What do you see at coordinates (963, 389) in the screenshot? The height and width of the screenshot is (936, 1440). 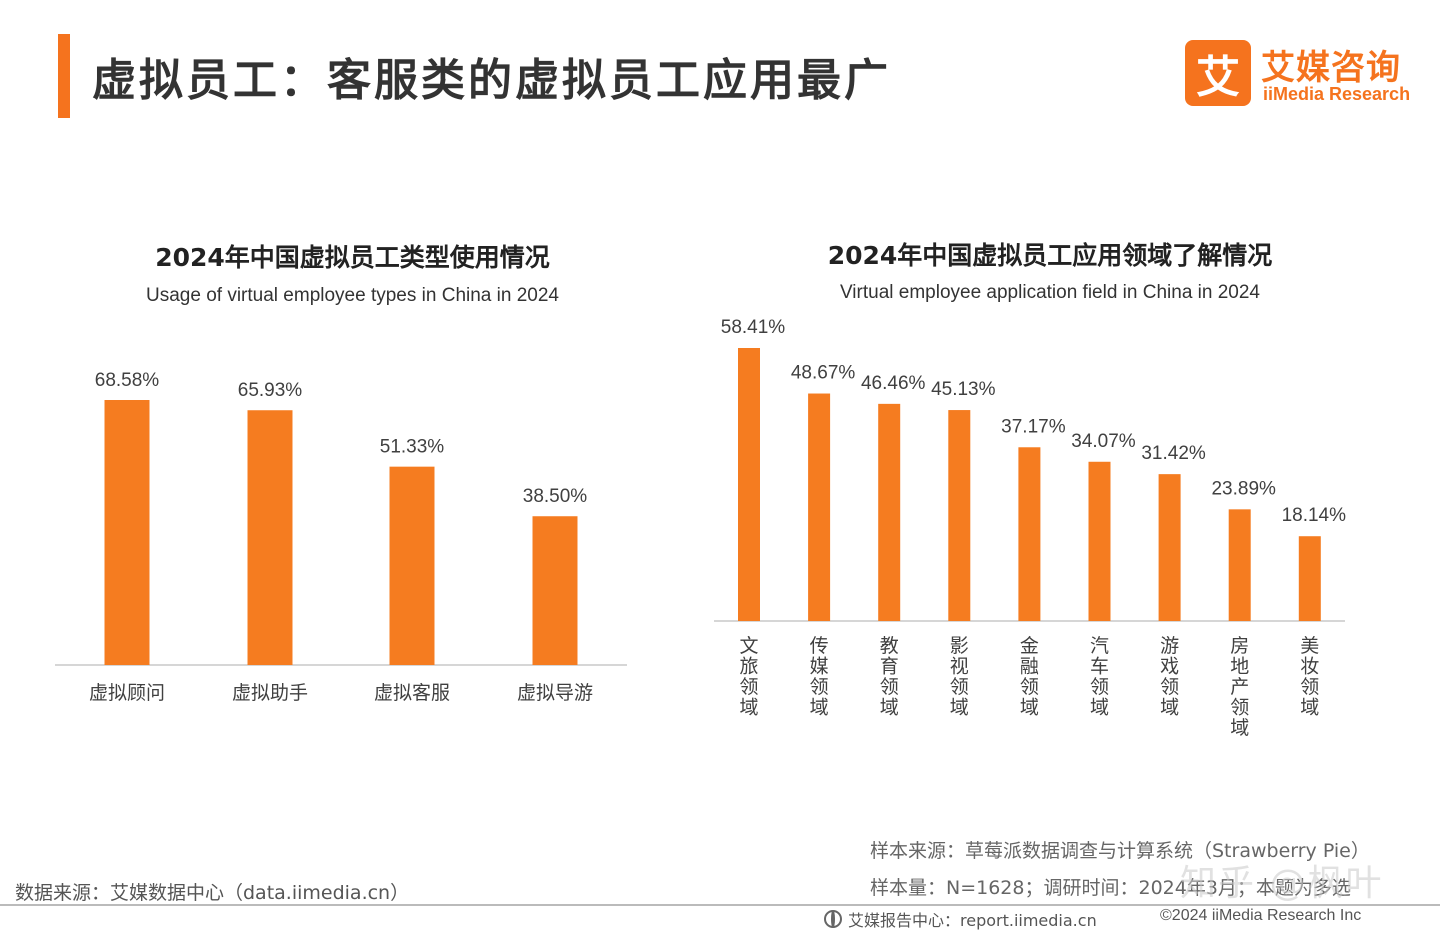 I see `chart2-data-label: 45.13%` at bounding box center [963, 389].